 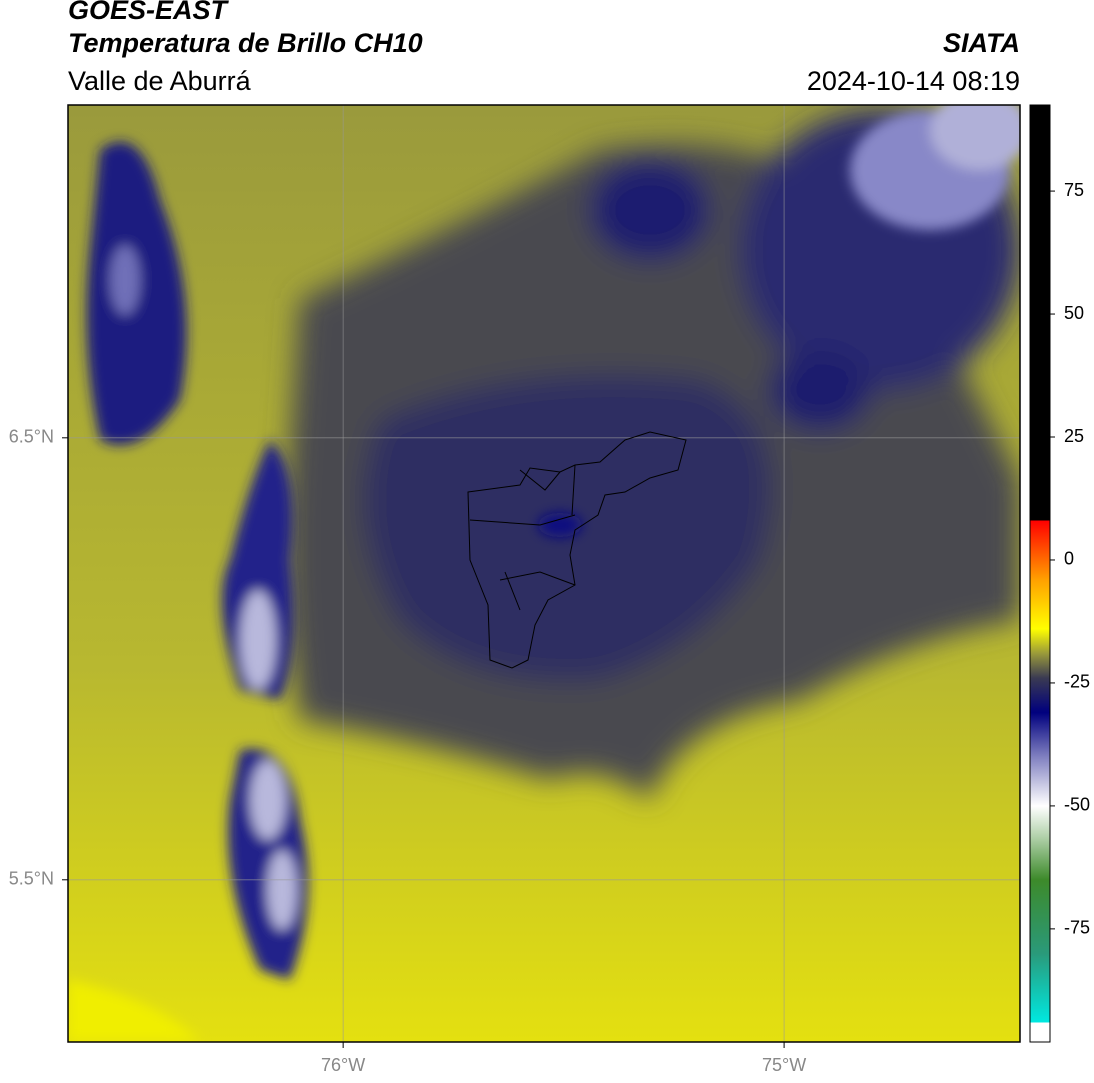 I want to click on region-outline, so click(x=577, y=550).